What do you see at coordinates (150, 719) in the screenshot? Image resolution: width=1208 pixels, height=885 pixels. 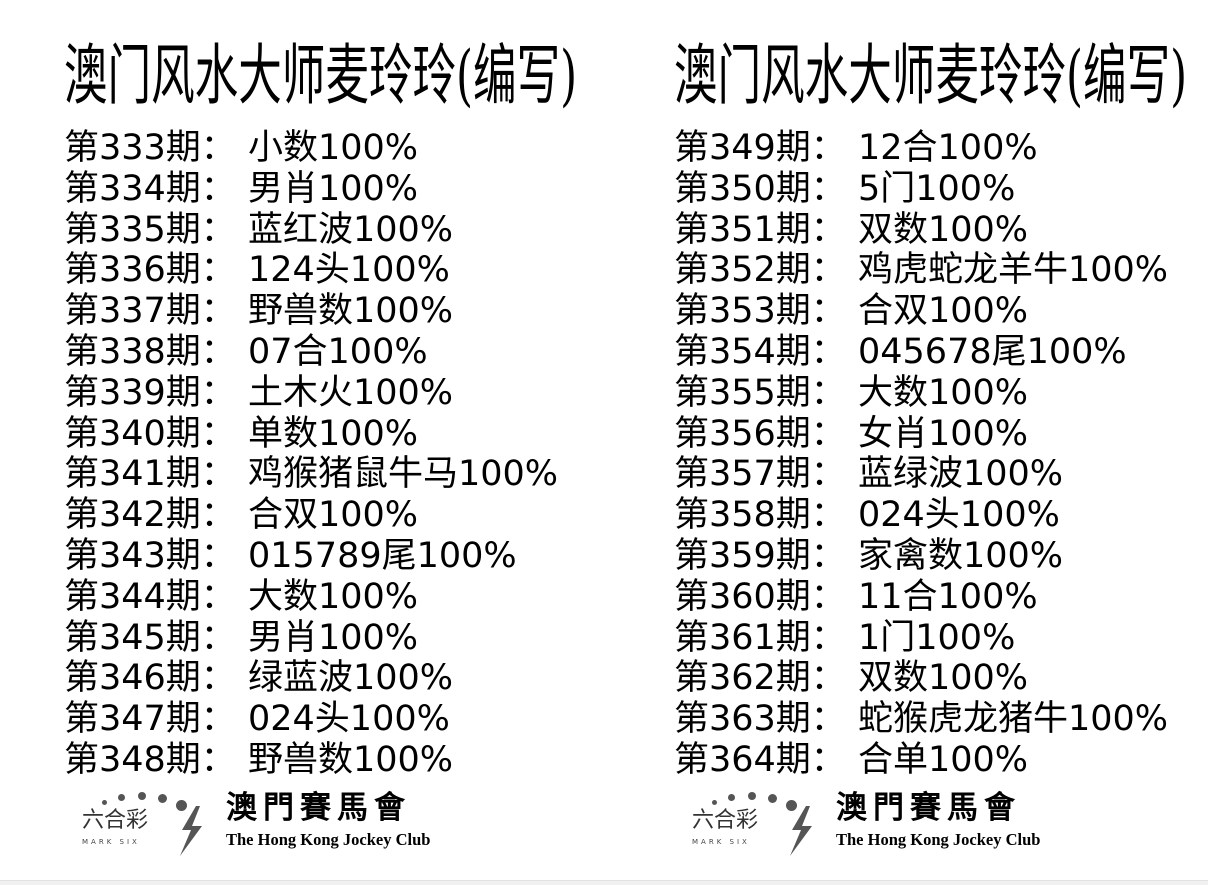 I see `period-label: 第347期：` at bounding box center [150, 719].